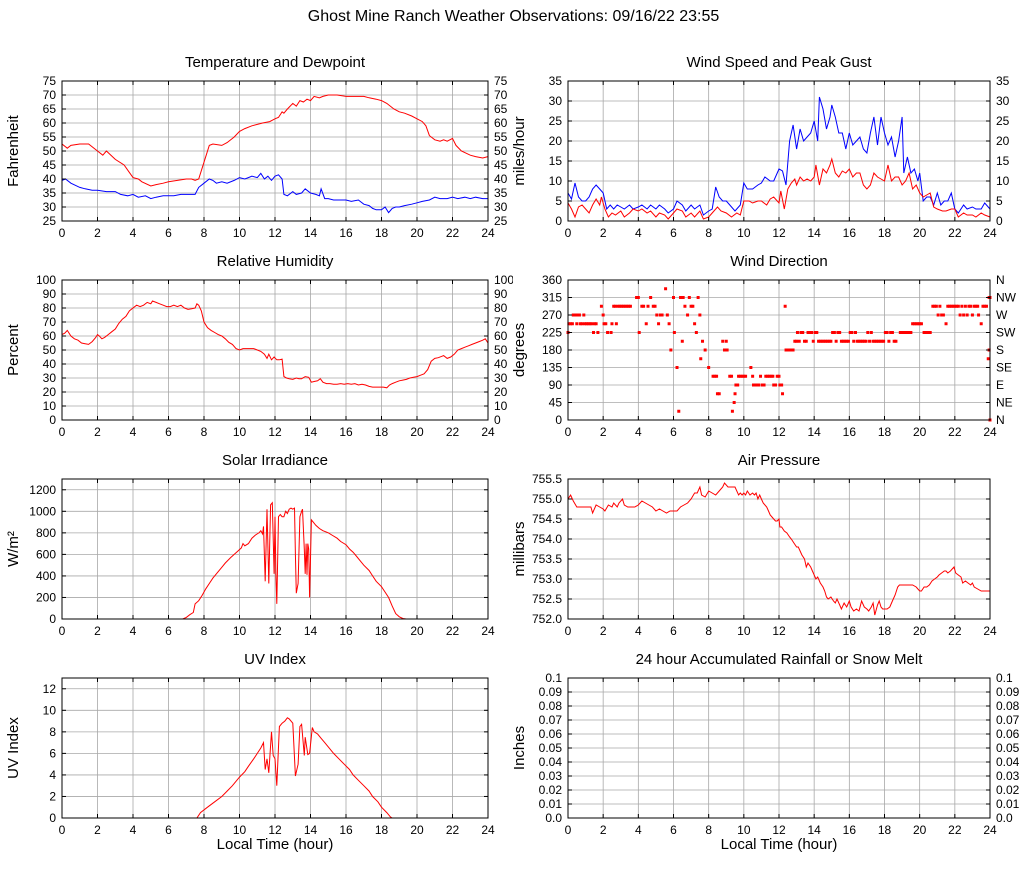 Image resolution: width=1027 pixels, height=878 pixels. What do you see at coordinates (275, 62) in the screenshot?
I see `chart-title-temperature-dewpoint: Temperature and Dewpoint` at bounding box center [275, 62].